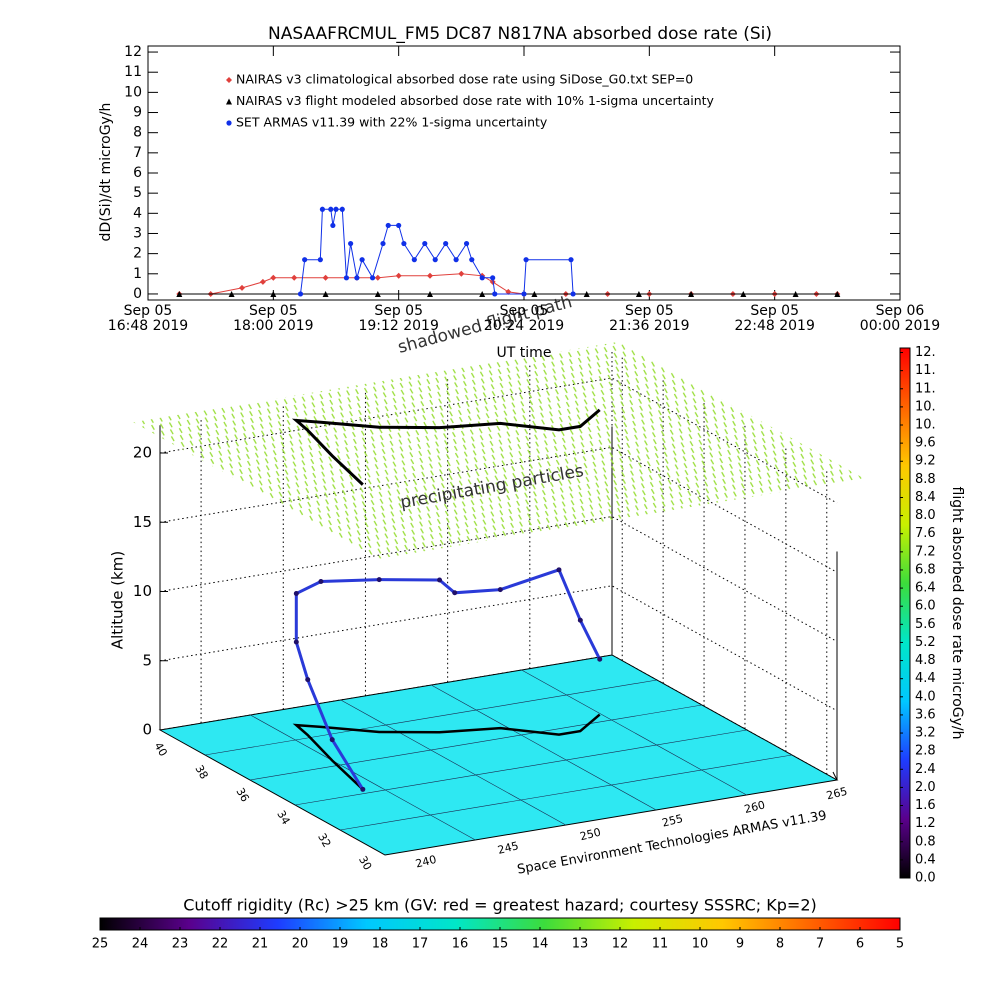 This screenshot has height=1000, width=1000. I want to click on colorbar-tick-label: 23, so click(180, 944).